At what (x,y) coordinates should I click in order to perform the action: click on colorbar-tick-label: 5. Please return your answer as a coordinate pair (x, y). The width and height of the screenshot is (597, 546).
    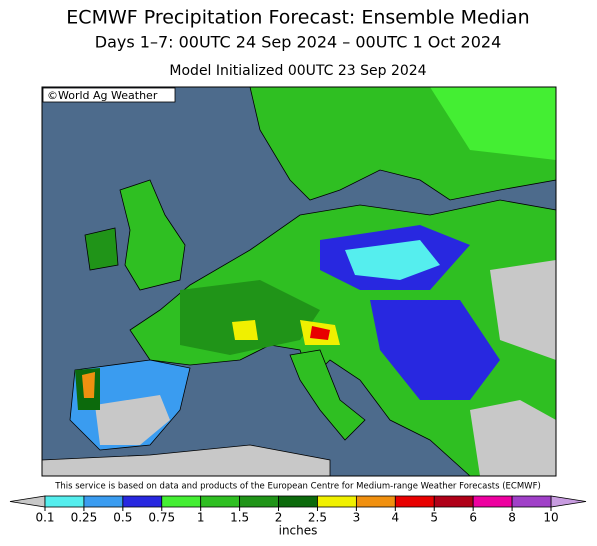
    Looking at the image, I should click on (434, 518).